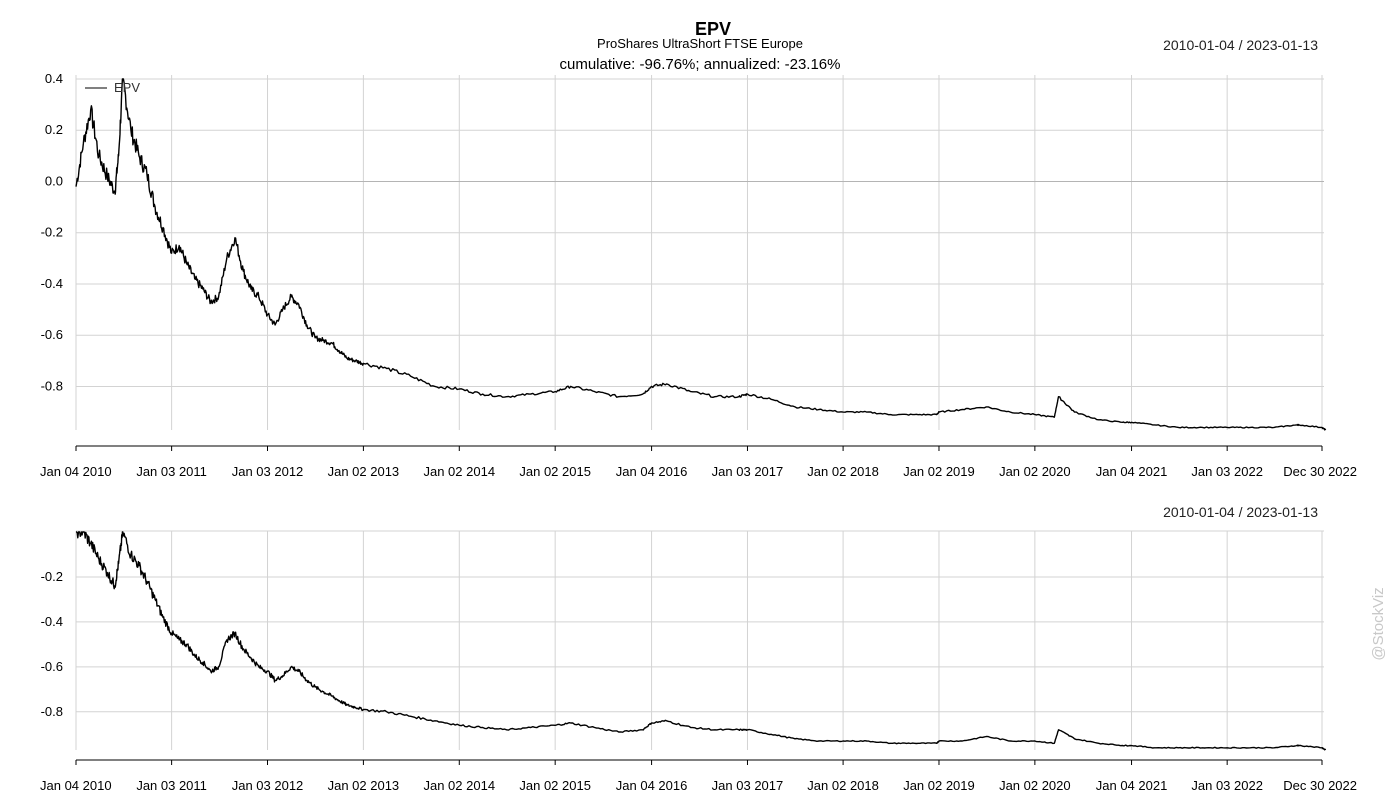  Describe the element at coordinates (54, 180) in the screenshot. I see `y-tick-label: 0.0` at that location.